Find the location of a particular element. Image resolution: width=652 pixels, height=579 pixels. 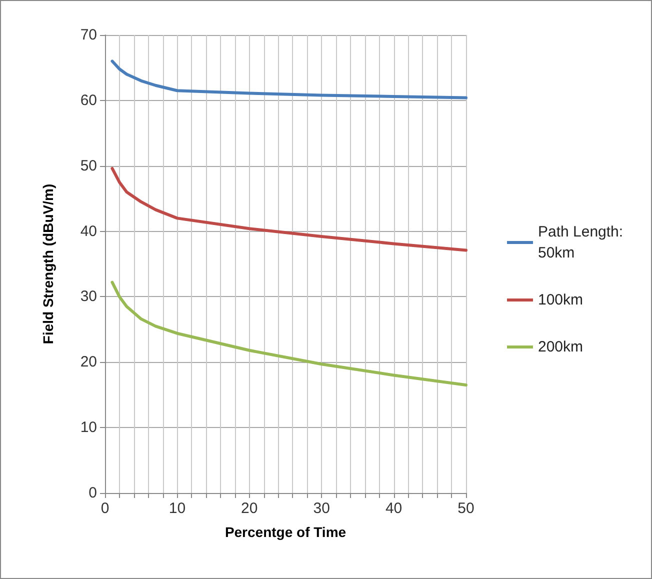

legend-label: 200km is located at coordinates (561, 347).